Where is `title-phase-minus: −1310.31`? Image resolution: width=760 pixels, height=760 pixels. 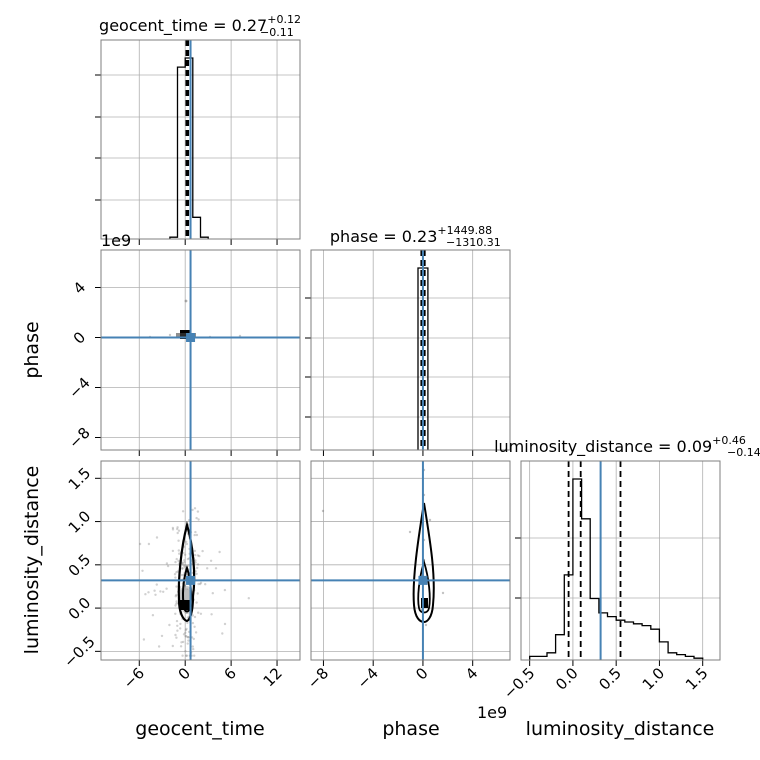
title-phase-minus: −1310.31 is located at coordinates (473, 242).